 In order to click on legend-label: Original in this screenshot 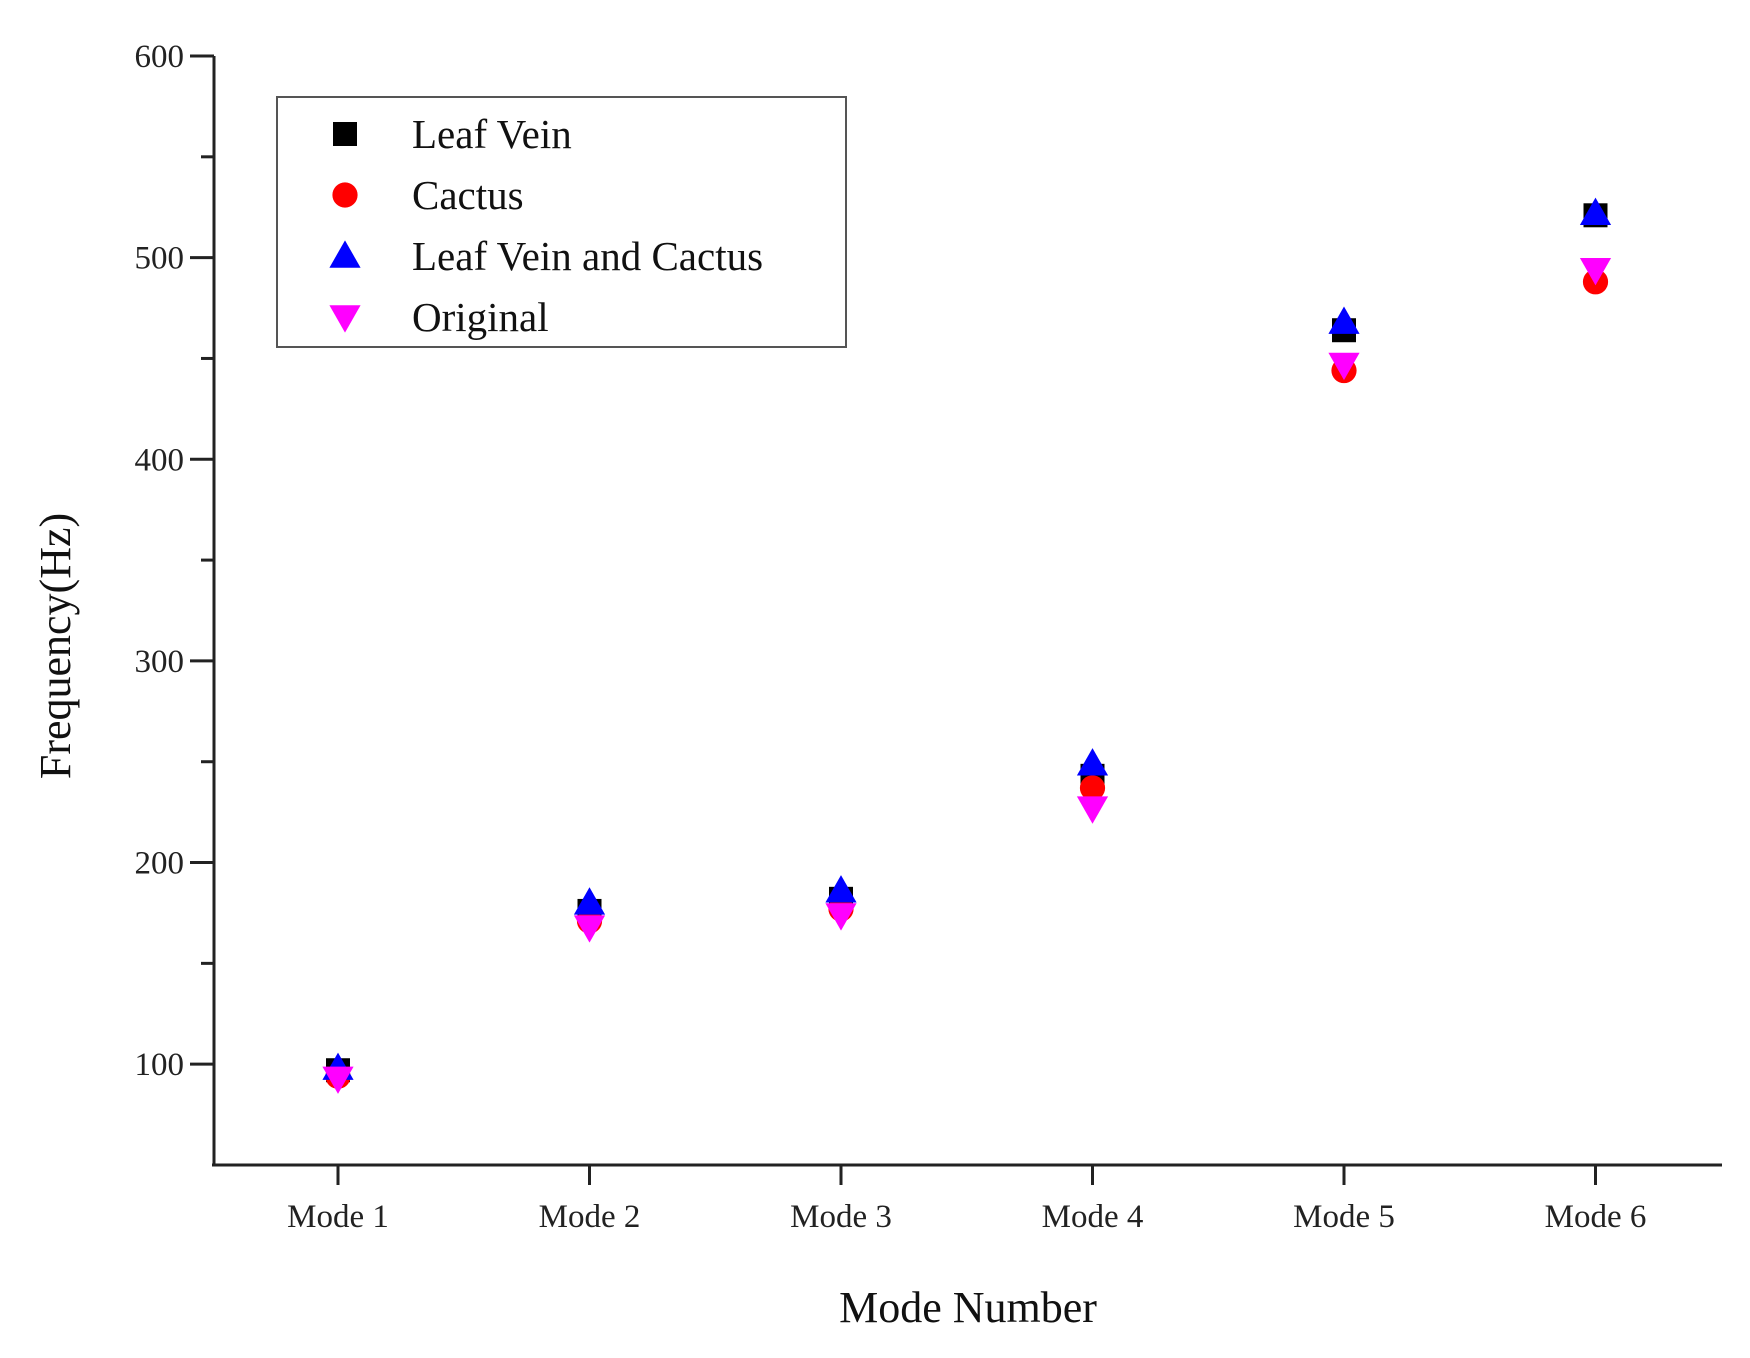, I will do `click(480, 317)`.